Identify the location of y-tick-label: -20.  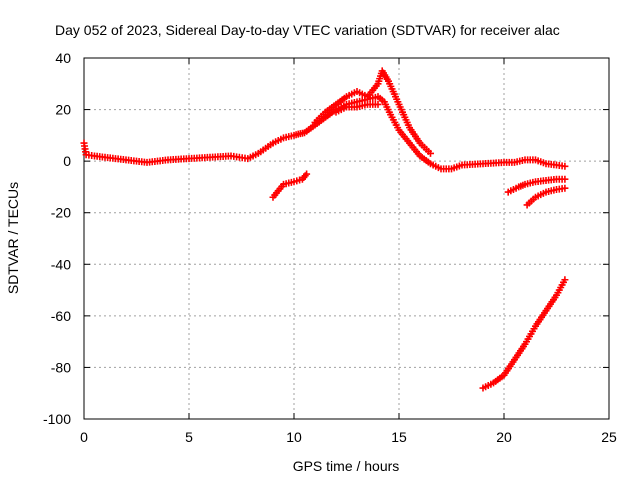
(61, 213).